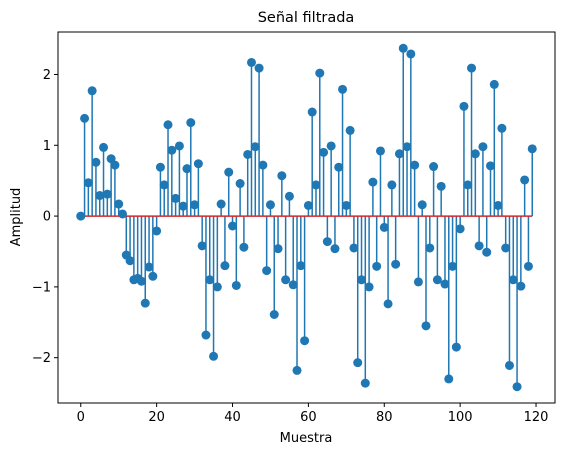 The height and width of the screenshot is (460, 565). What do you see at coordinates (156, 417) in the screenshot?
I see `x-tick-label: 20` at bounding box center [156, 417].